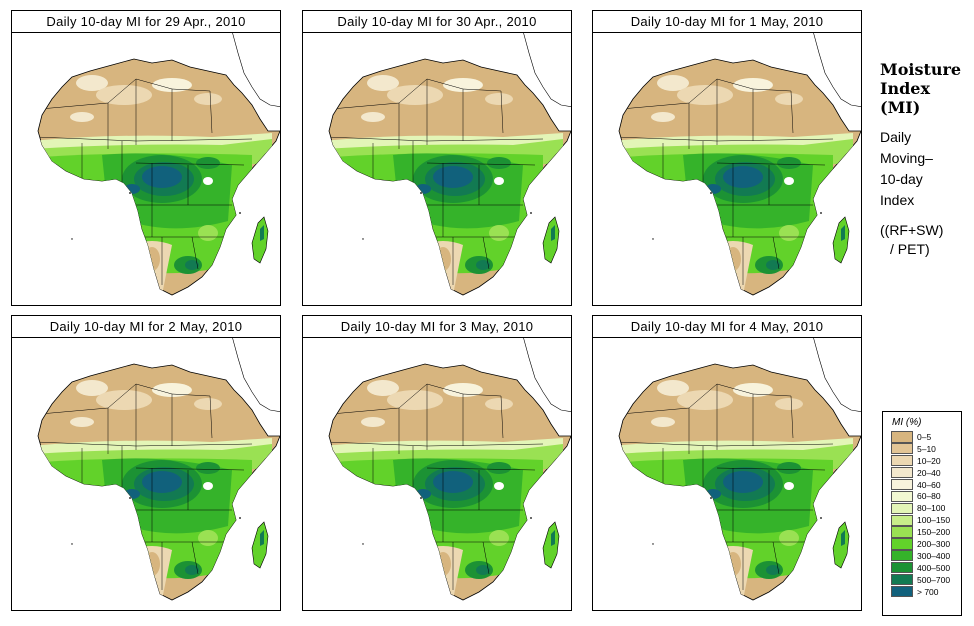 Image resolution: width=974 pixels, height=626 pixels. I want to click on legend-item: 200–300, so click(922, 544).